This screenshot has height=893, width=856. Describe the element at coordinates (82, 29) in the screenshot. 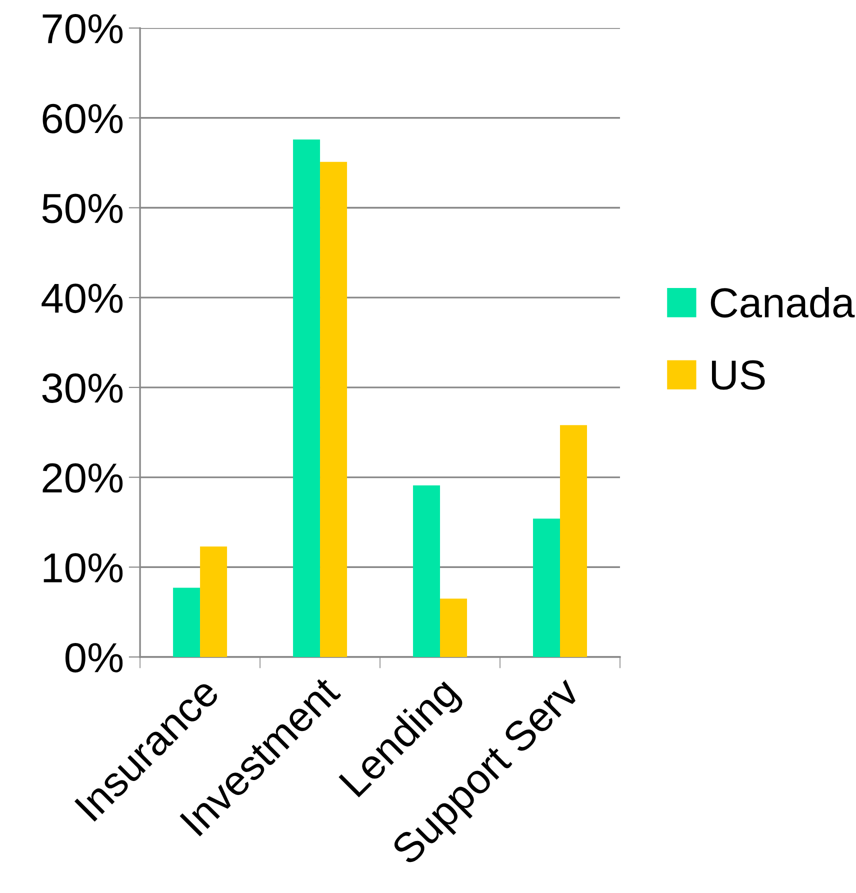

I see `y-tick-label: 70%` at that location.